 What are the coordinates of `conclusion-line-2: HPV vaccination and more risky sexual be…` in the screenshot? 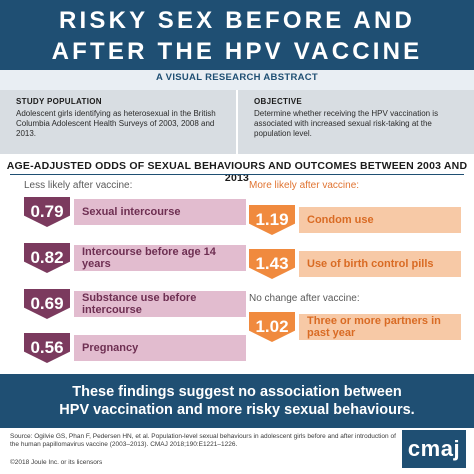 It's located at (237, 410).